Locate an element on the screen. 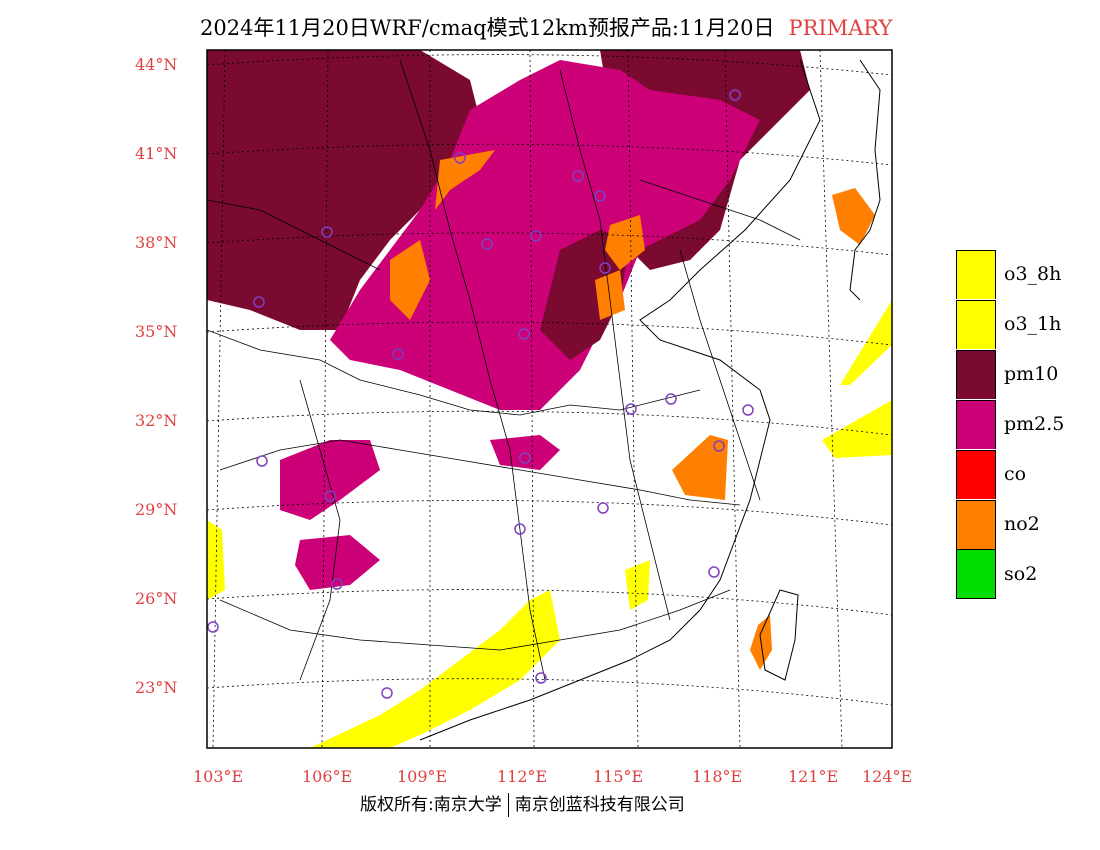 This screenshot has height=850, width=1100. legend-label: pm2.5 is located at coordinates (1034, 424).